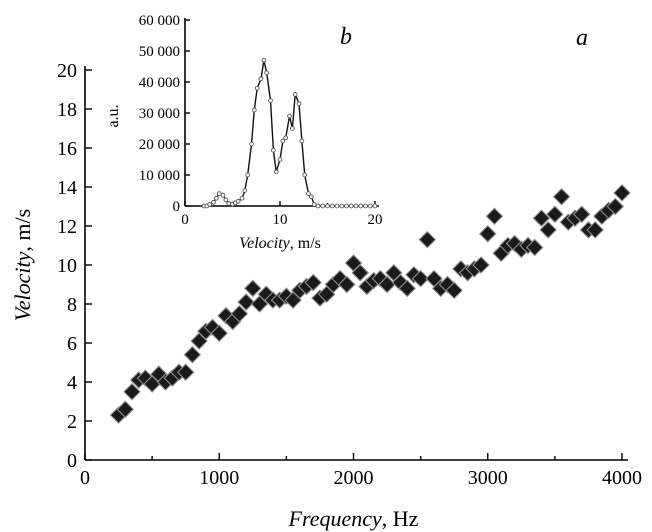  What do you see at coordinates (305, 243) in the screenshot?
I see `inset-x-axis-title-unit: , m/s` at bounding box center [305, 243].